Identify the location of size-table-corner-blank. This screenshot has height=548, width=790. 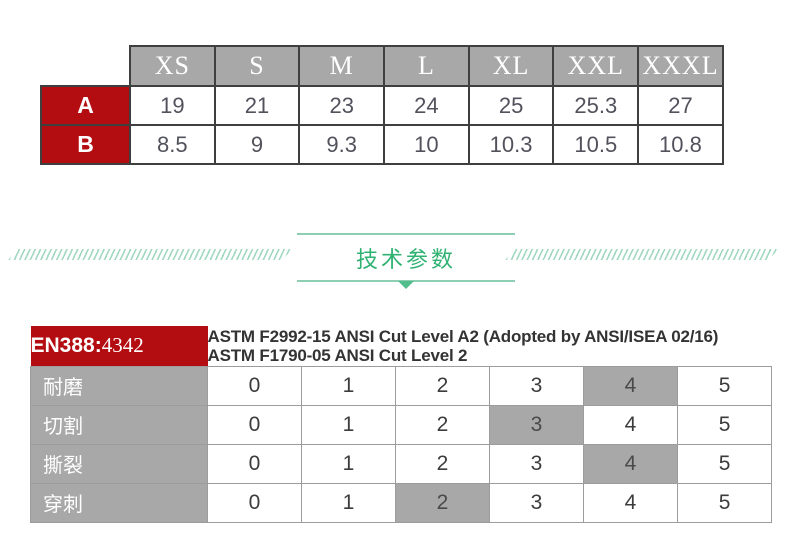
(85, 66).